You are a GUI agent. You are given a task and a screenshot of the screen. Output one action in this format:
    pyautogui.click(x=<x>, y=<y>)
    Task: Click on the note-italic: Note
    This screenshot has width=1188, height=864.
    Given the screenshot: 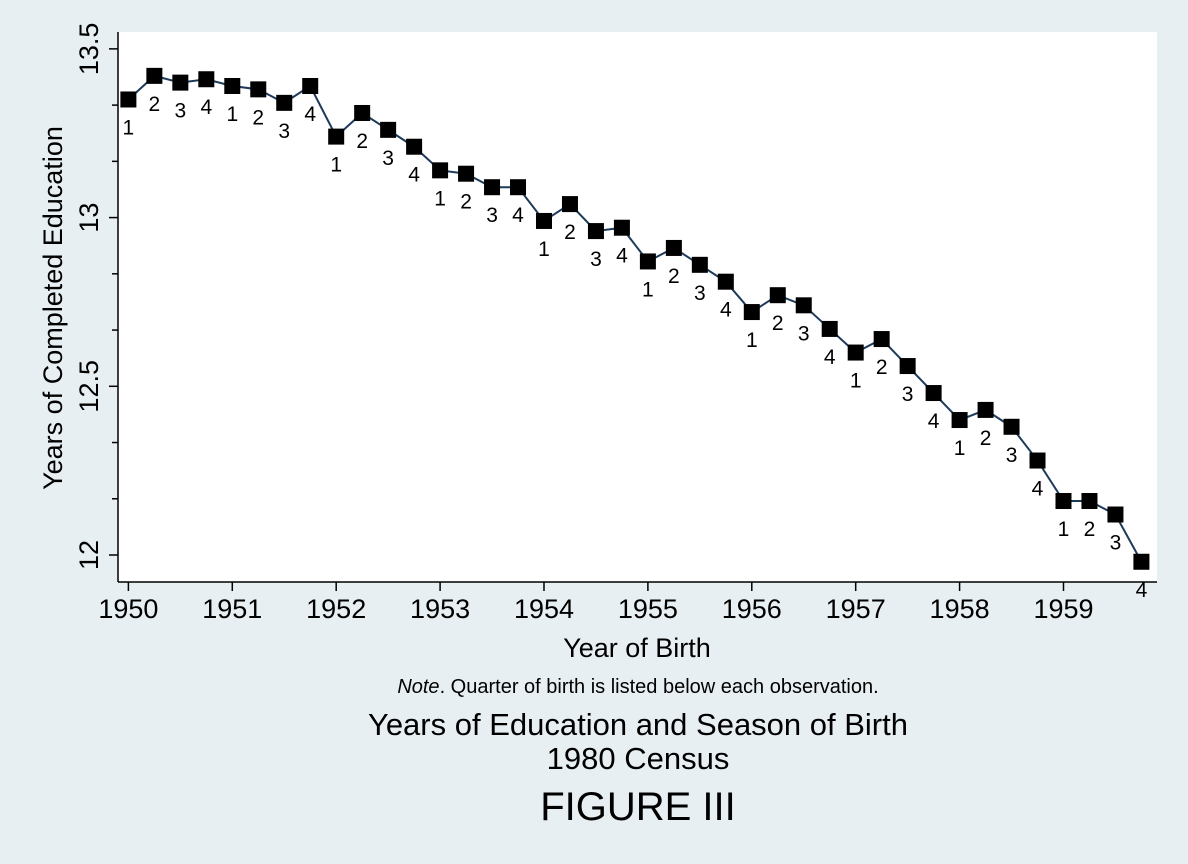 What is the action you would take?
    pyautogui.click(x=418, y=687)
    